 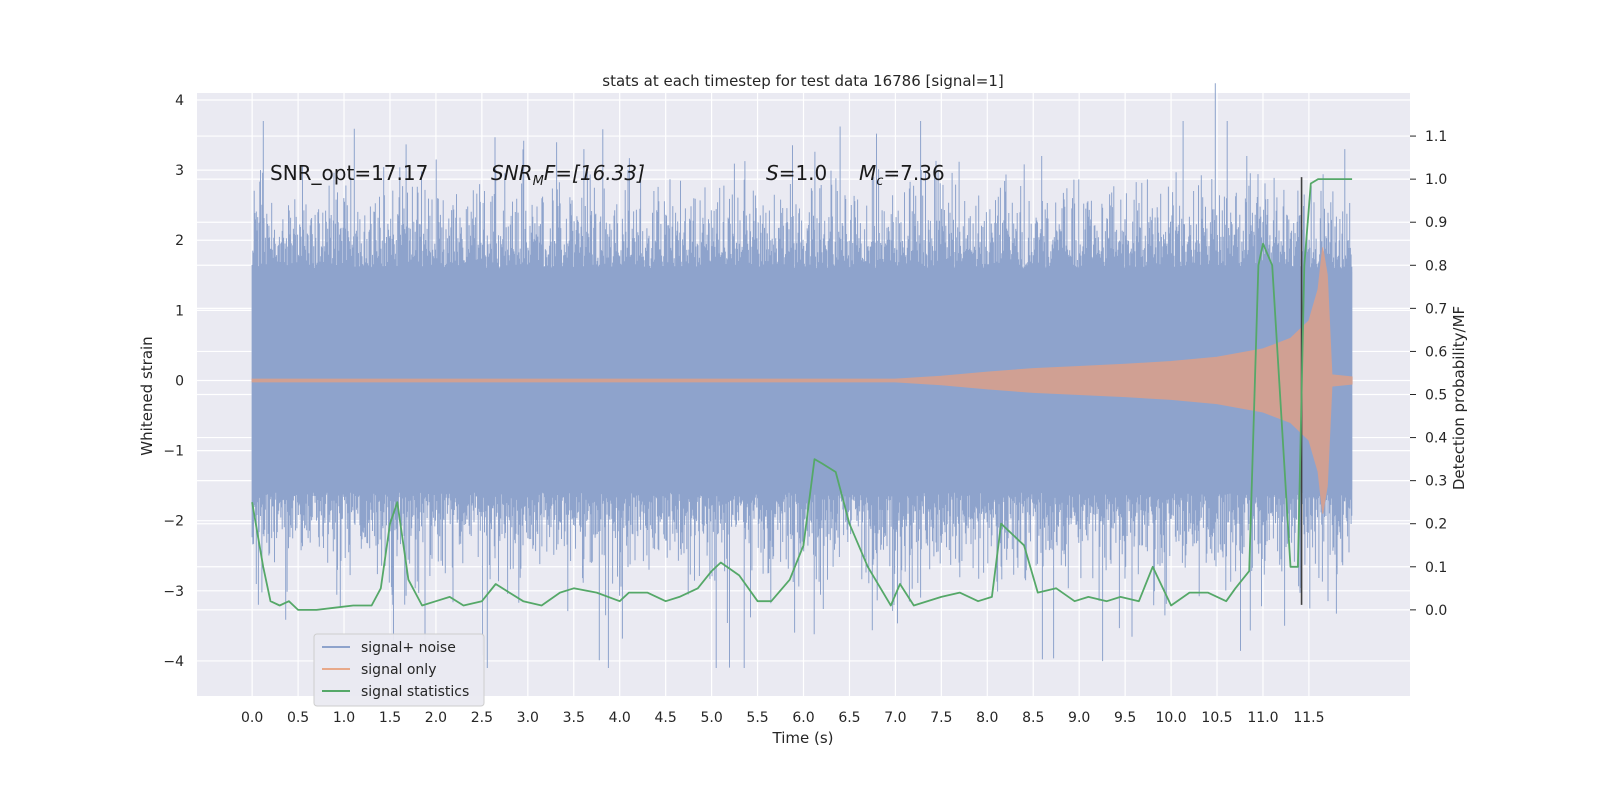 I want to click on x-tick-label-12: 6.0, so click(x=803, y=718).